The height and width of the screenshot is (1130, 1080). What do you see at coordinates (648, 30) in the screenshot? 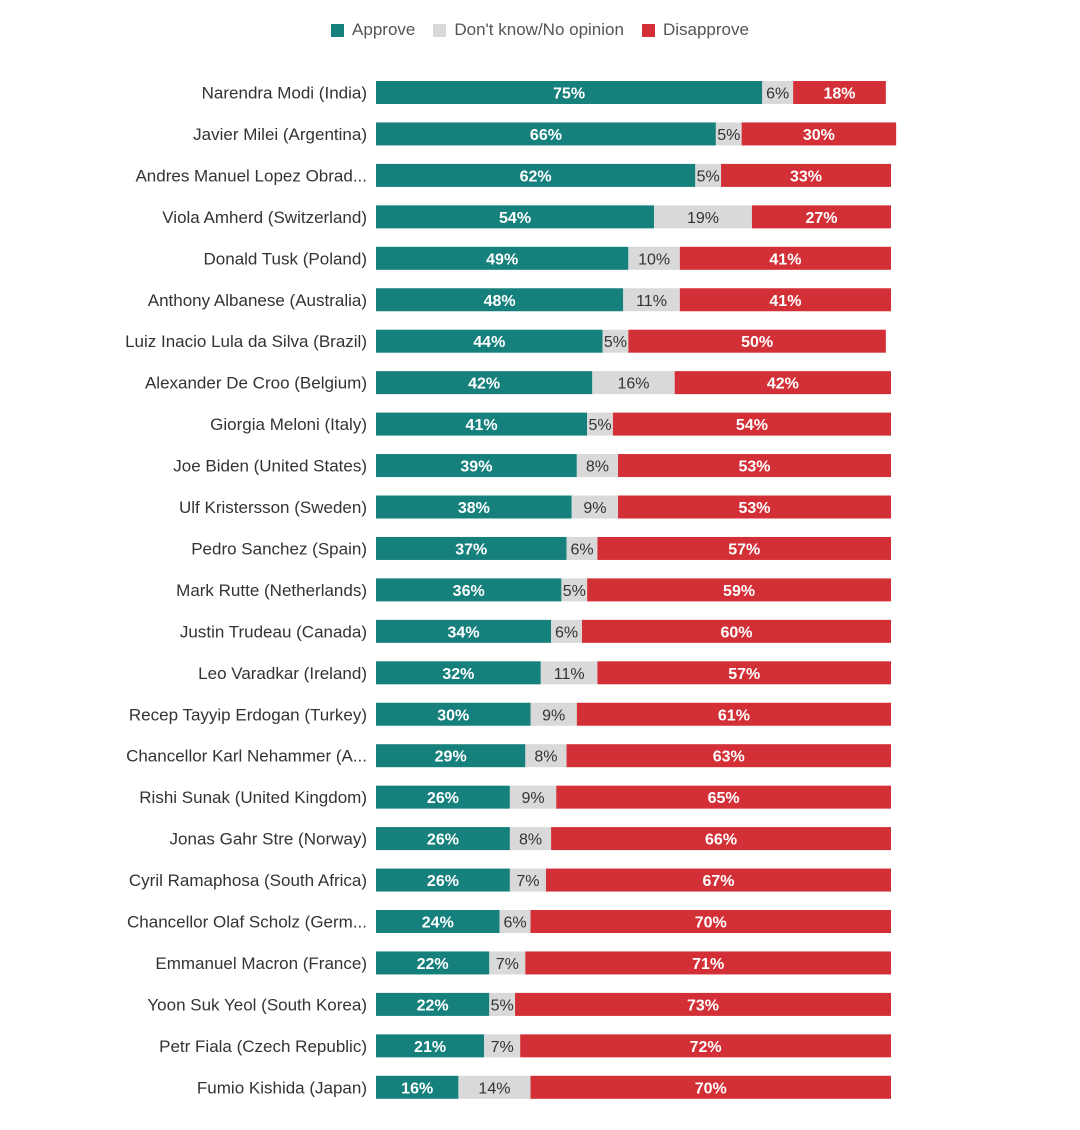
I see `legend-swatch-disapprove` at bounding box center [648, 30].